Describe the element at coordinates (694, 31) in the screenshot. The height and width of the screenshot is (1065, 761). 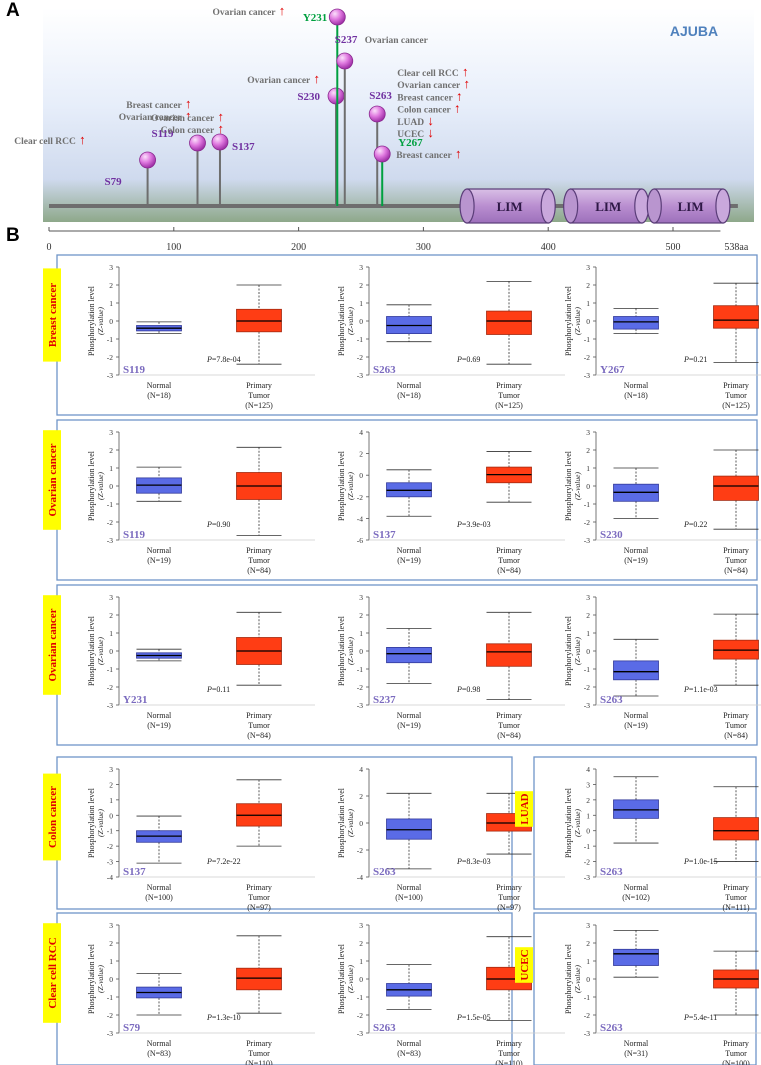
I see `protein-title: AJUBA` at that location.